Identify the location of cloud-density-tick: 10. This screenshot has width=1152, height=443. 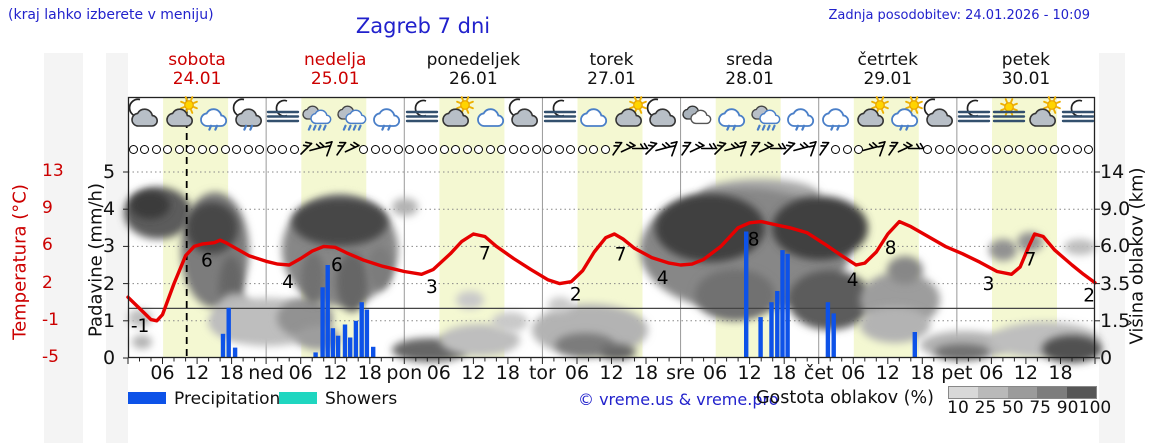
(958, 408).